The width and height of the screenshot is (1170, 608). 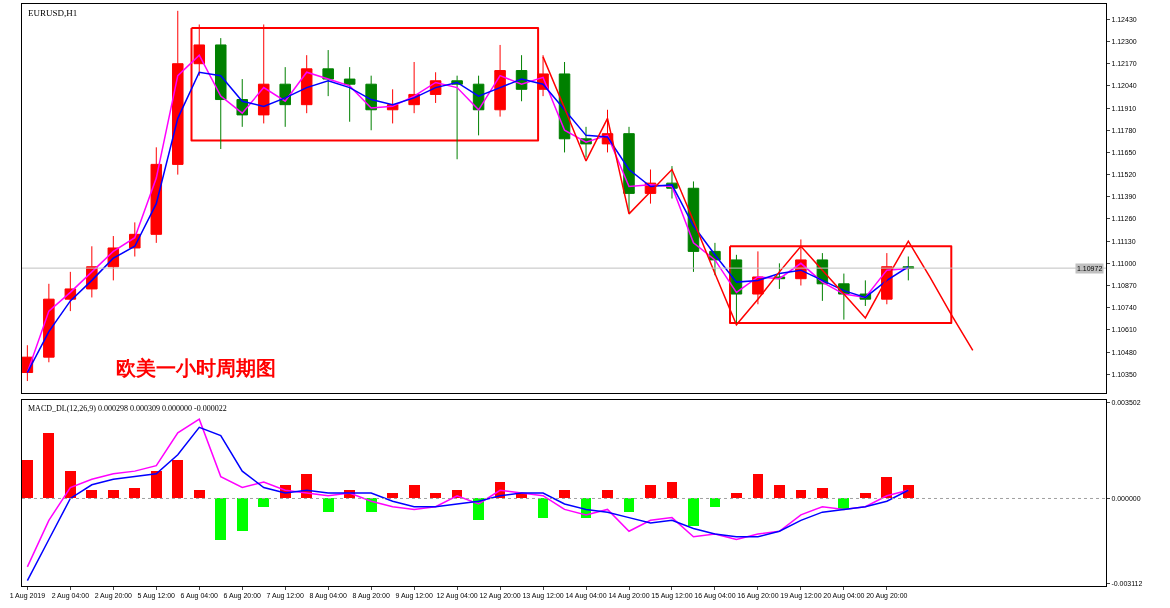 I want to click on annotation: 欧美一小时周期图, so click(x=196, y=368).